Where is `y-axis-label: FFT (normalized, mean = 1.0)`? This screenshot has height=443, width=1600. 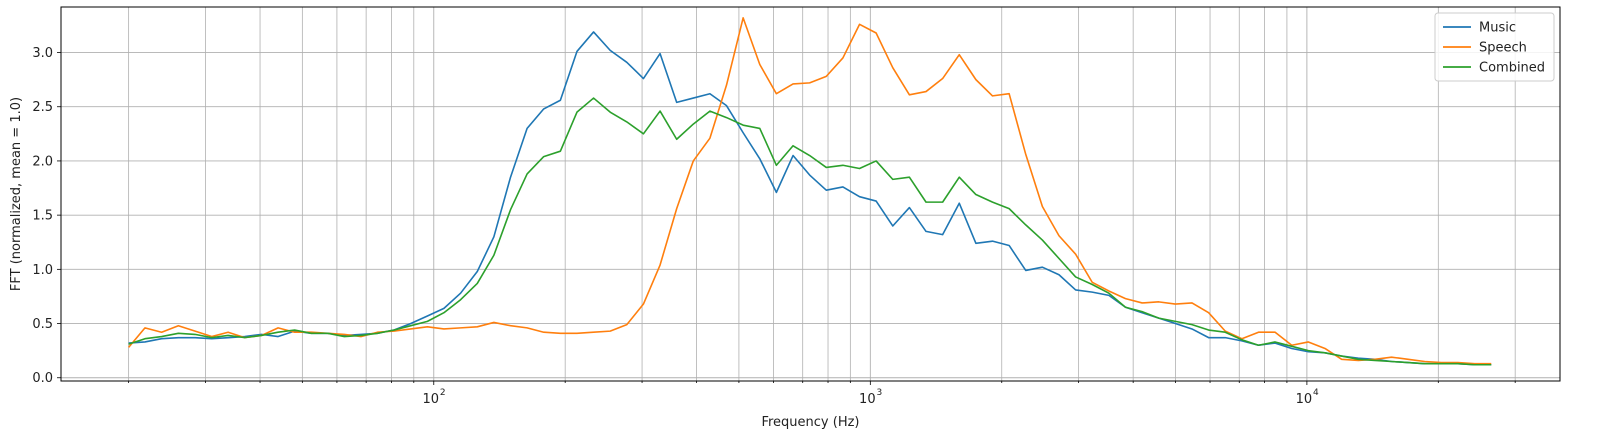 y-axis-label: FFT (normalized, mean = 1.0) is located at coordinates (16, 194).